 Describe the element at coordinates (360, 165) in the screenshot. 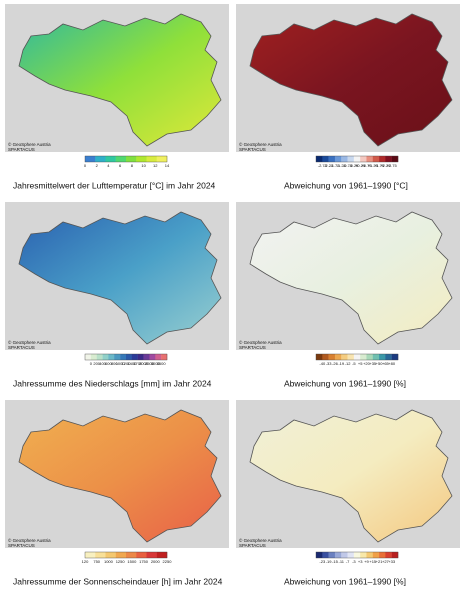

I see `colorbar-tick-label: +0.25` at that location.